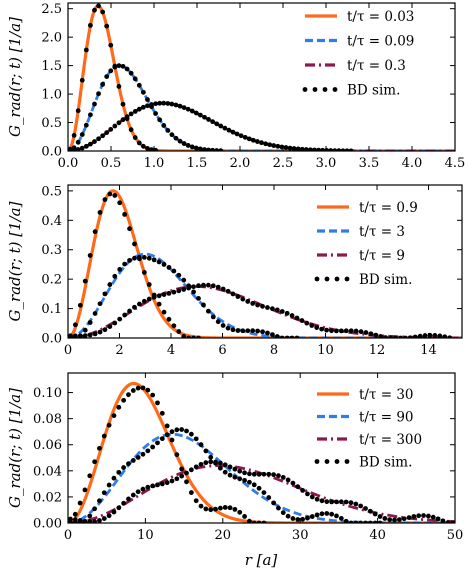 The width and height of the screenshot is (468, 577). What do you see at coordinates (365, 418) in the screenshot?
I see `legend-item-2: t/τ = 90` at bounding box center [365, 418].